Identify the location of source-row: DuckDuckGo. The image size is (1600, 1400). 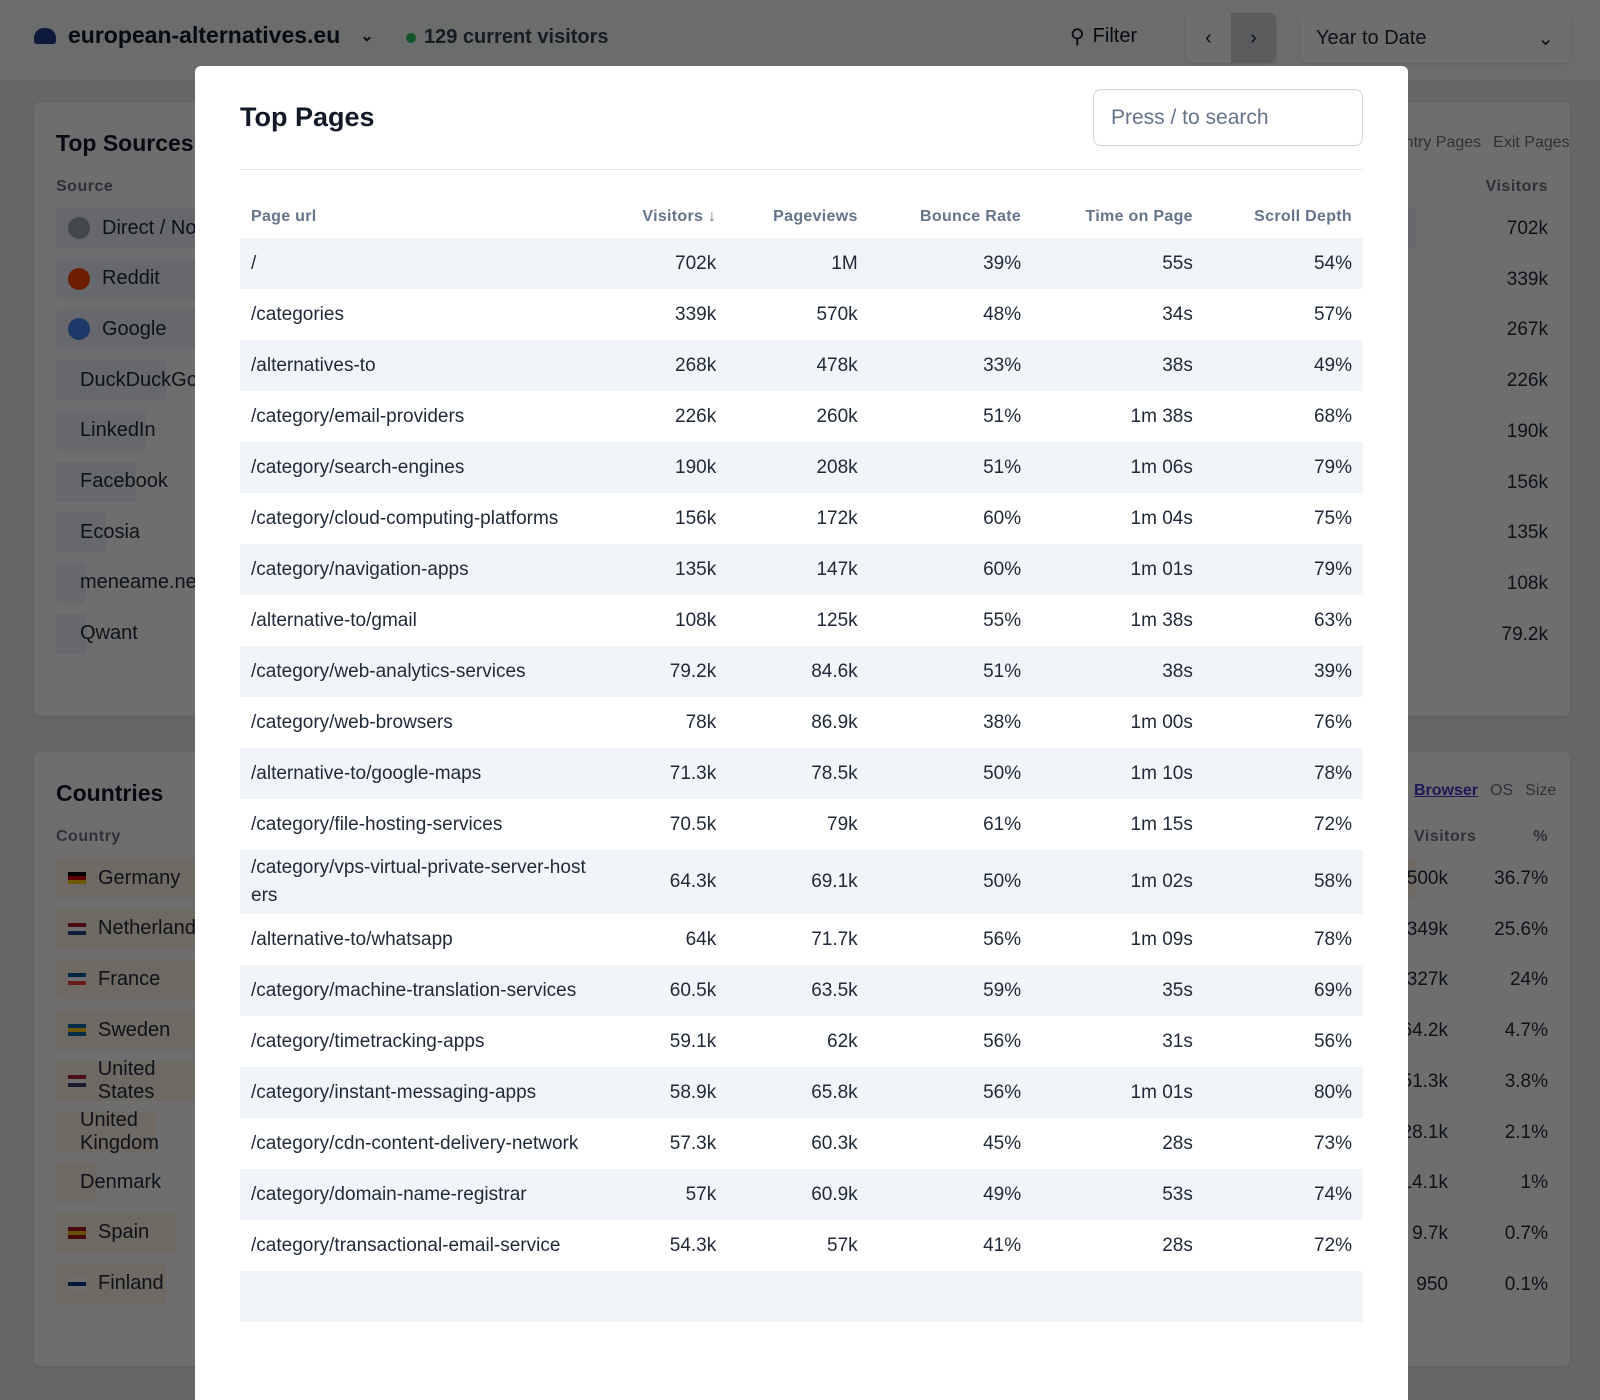
(127, 380).